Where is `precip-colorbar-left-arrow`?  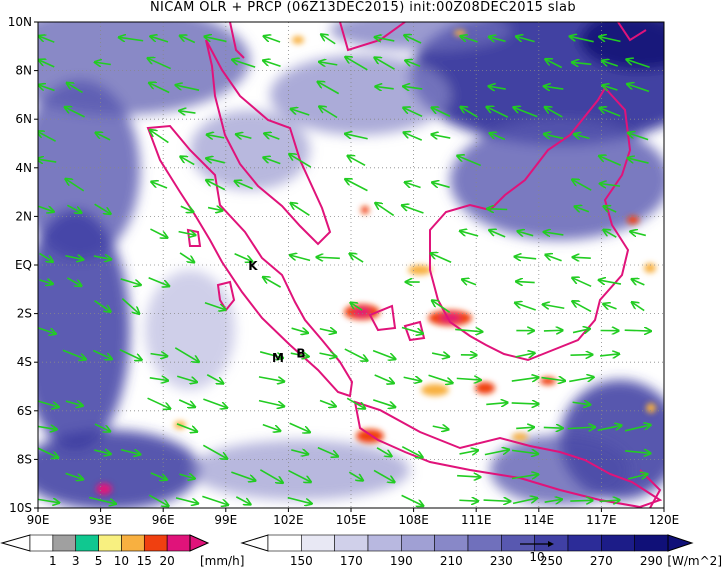
precip-colorbar-left-arrow is located at coordinates (15, 543).